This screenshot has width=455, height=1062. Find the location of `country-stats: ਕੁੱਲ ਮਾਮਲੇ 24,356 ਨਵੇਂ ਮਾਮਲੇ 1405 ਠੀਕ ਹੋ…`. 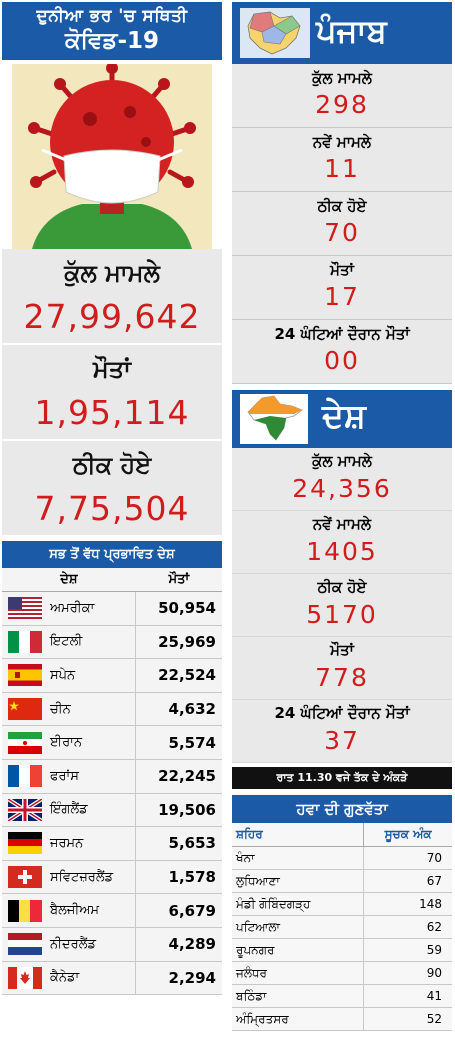

country-stats: ਕੁੱਲ ਮਾਮਲੇ 24,356 ਨਵੇਂ ਮਾਮਲੇ 1405 ਠੀਕ ਹੋ… is located at coordinates (342, 605).